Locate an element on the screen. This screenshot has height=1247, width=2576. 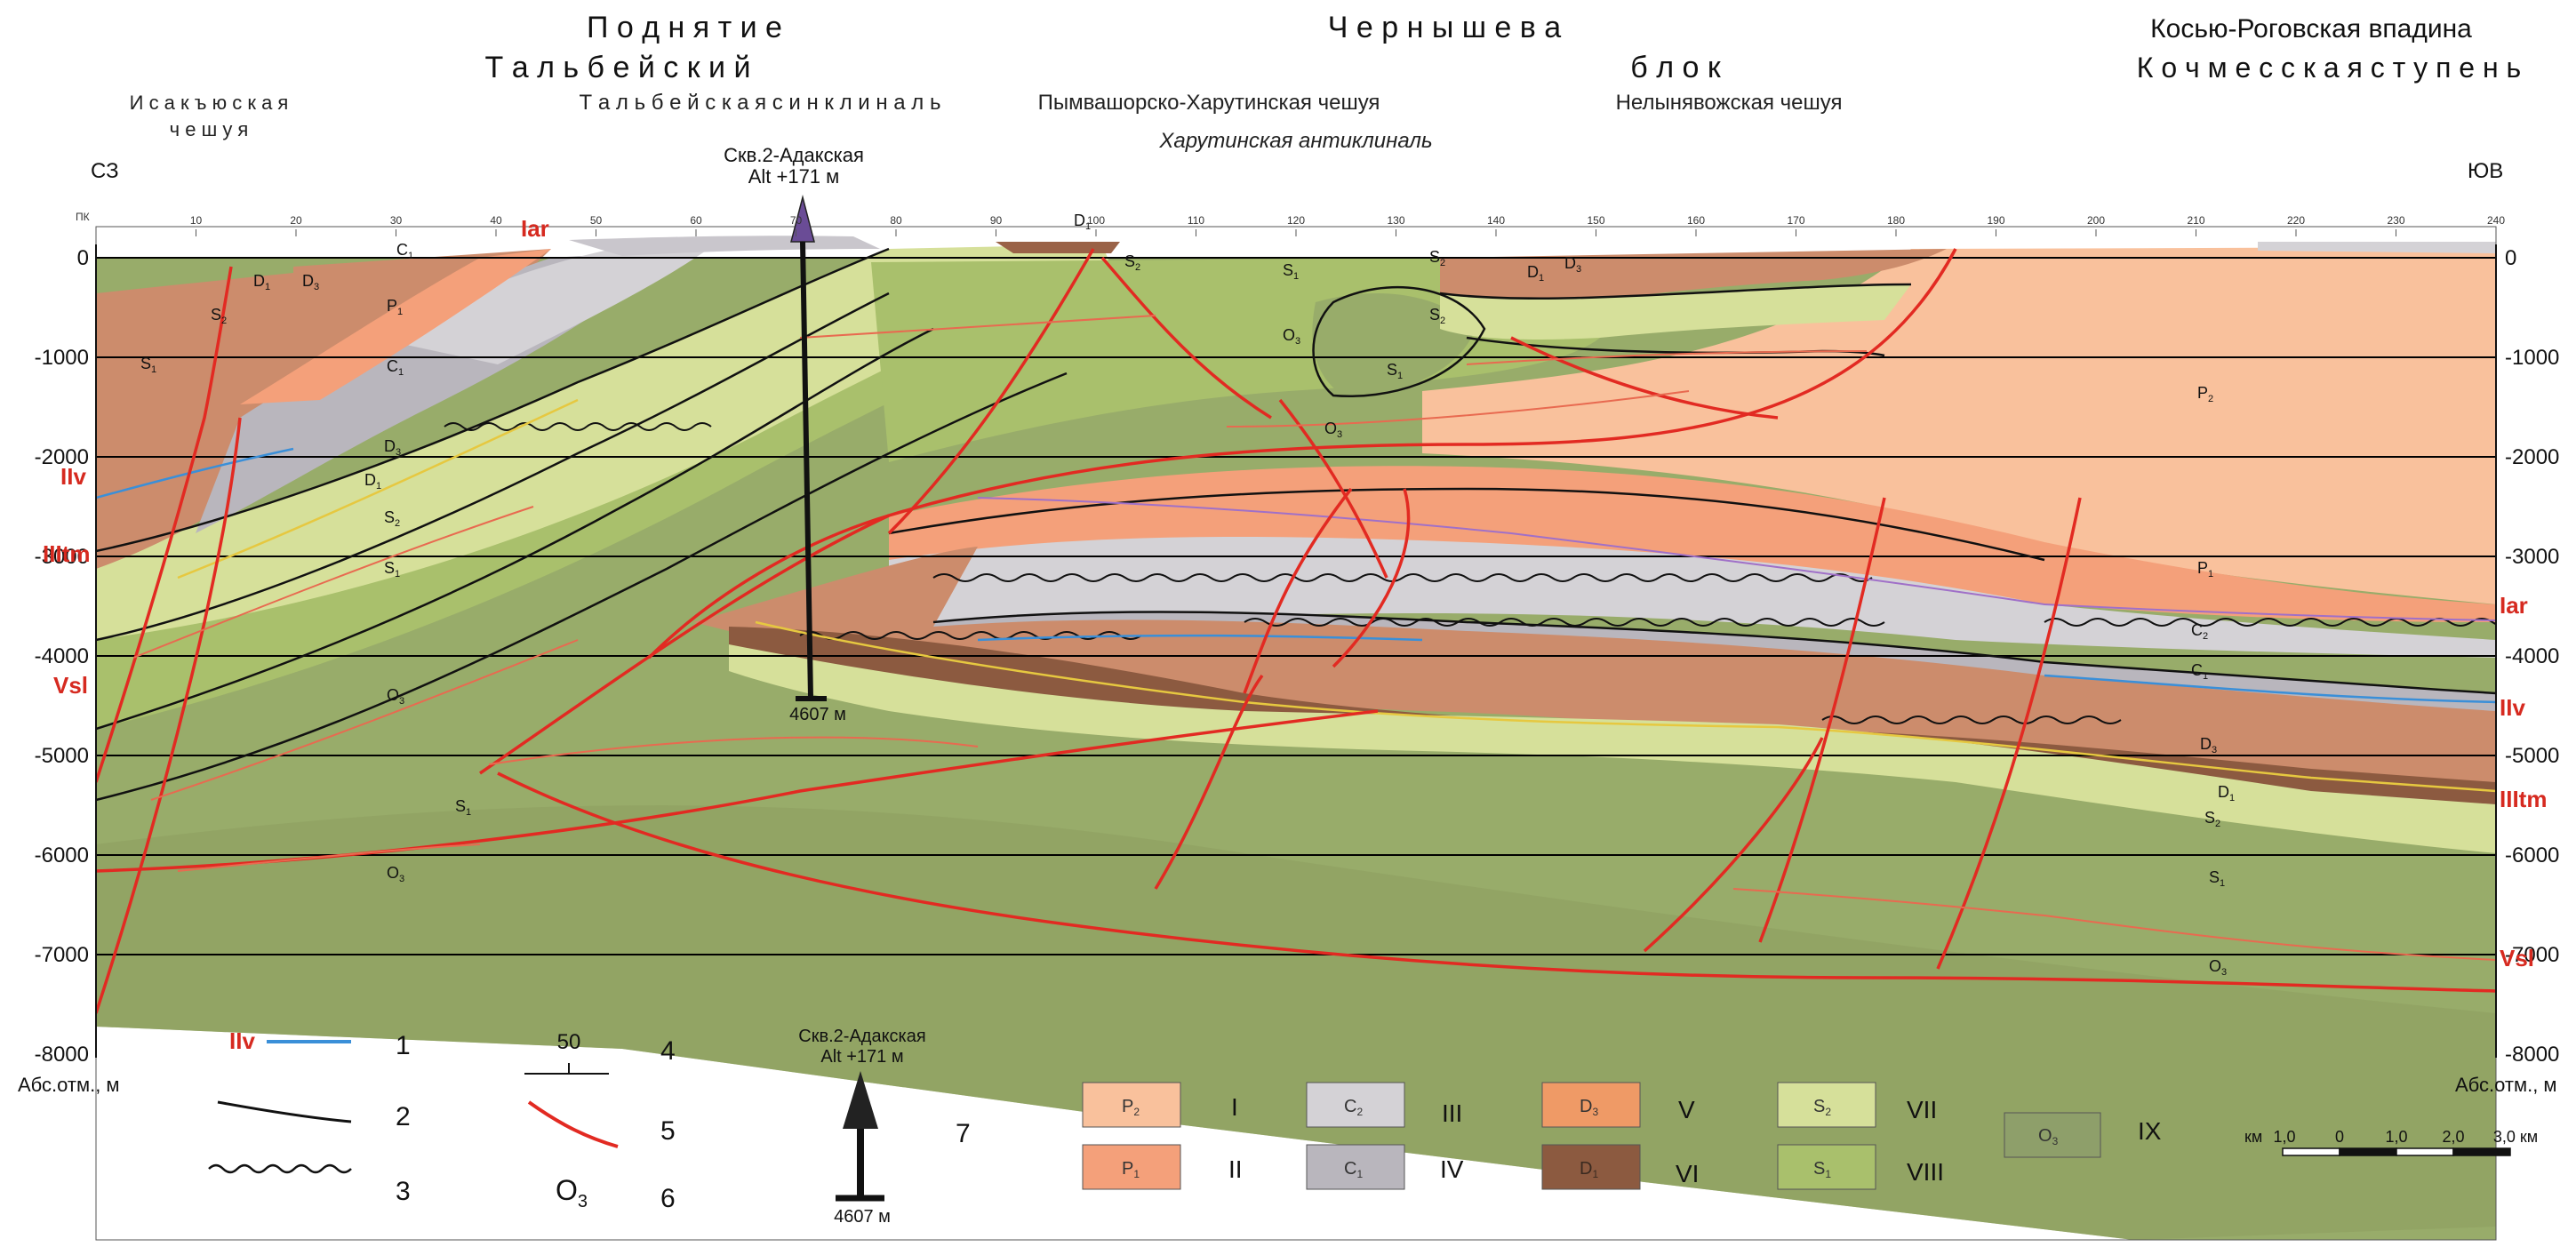
label-d3-right-top: D3 is located at coordinates (1572, 265).